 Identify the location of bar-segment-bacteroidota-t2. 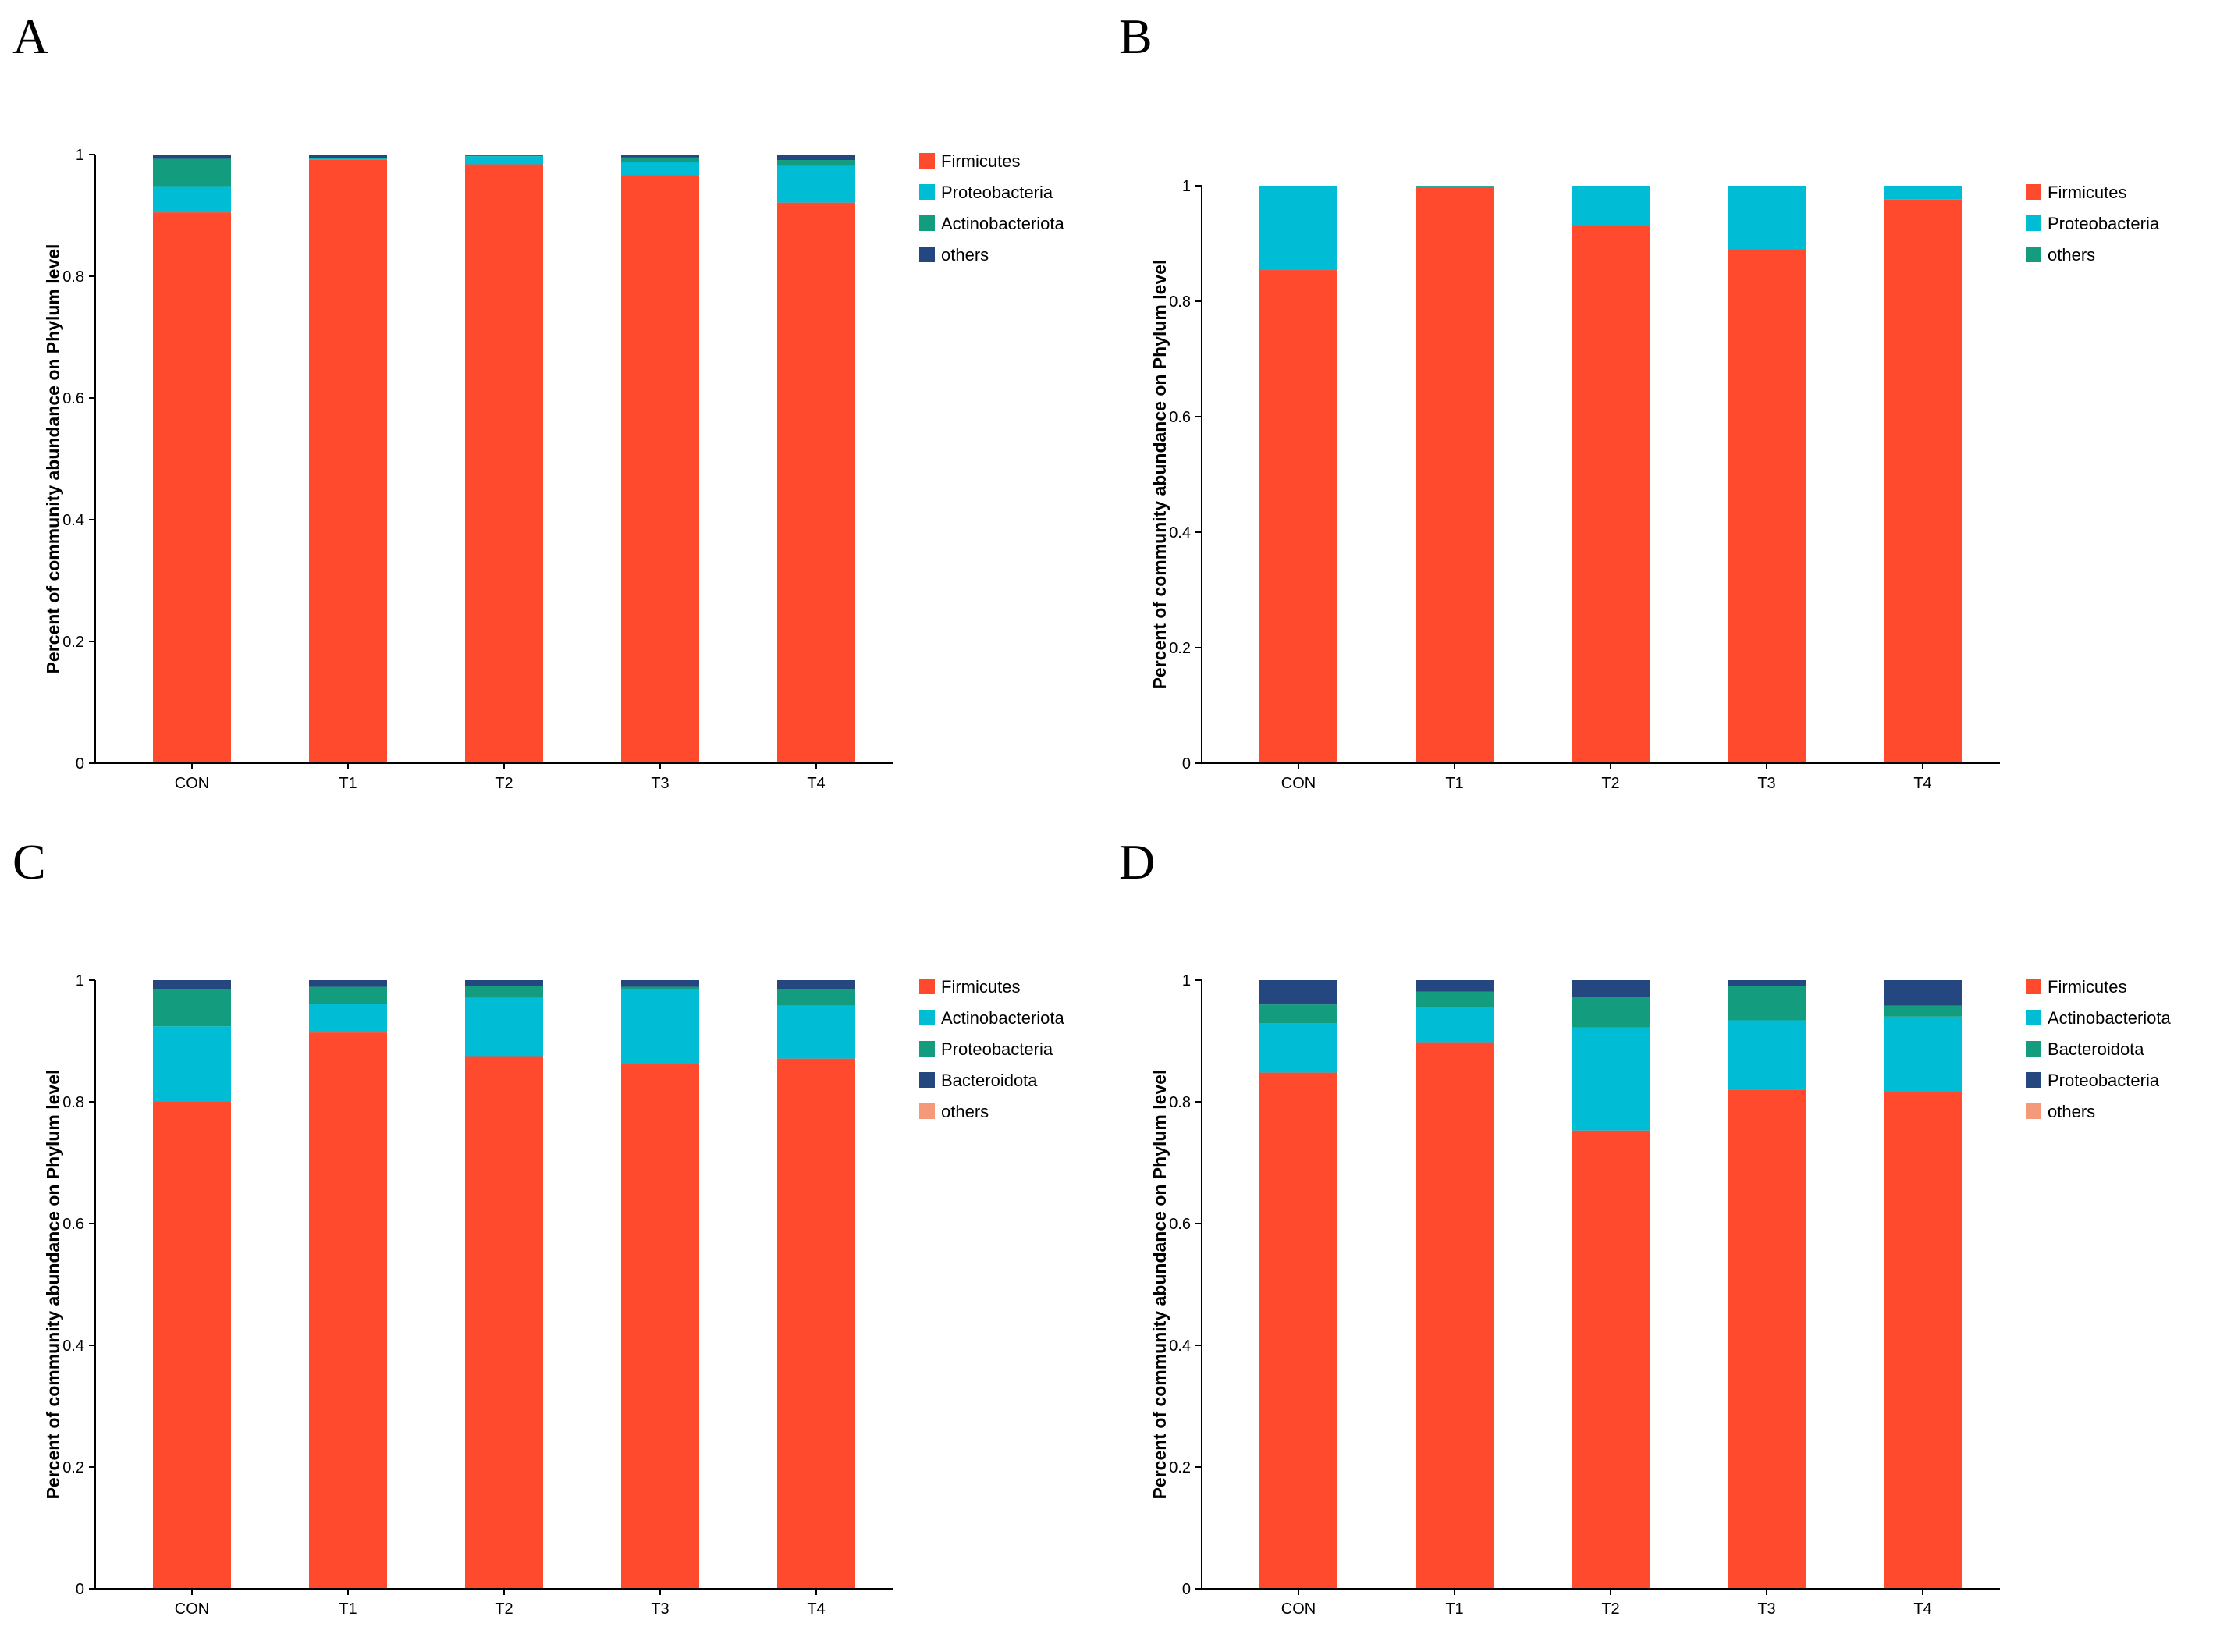
(504, 983).